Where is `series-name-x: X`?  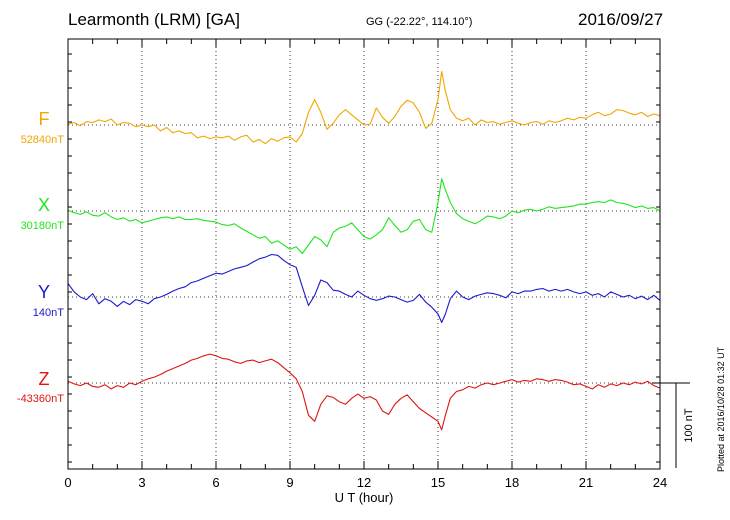 series-name-x: X is located at coordinates (44, 205).